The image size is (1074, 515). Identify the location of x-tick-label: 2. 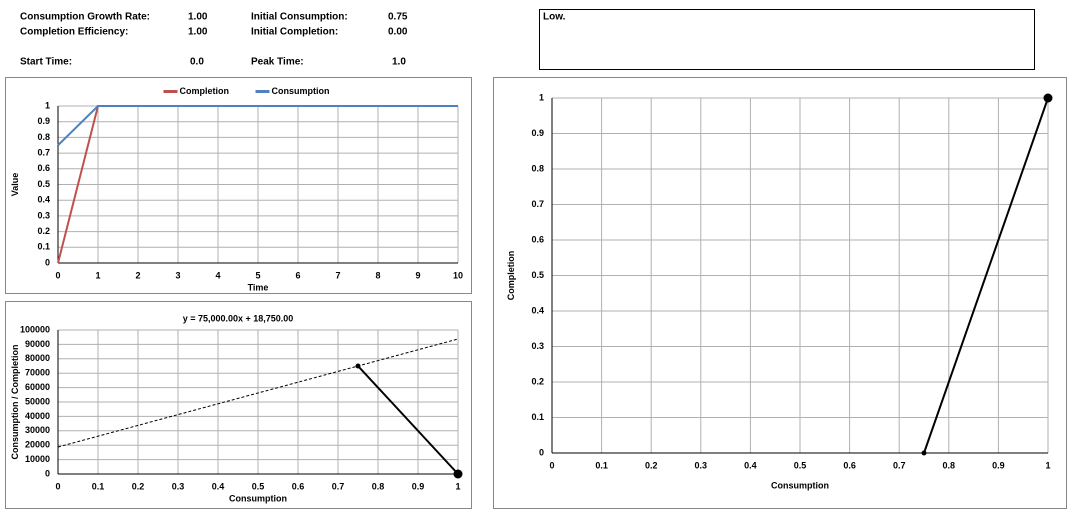
(137, 275).